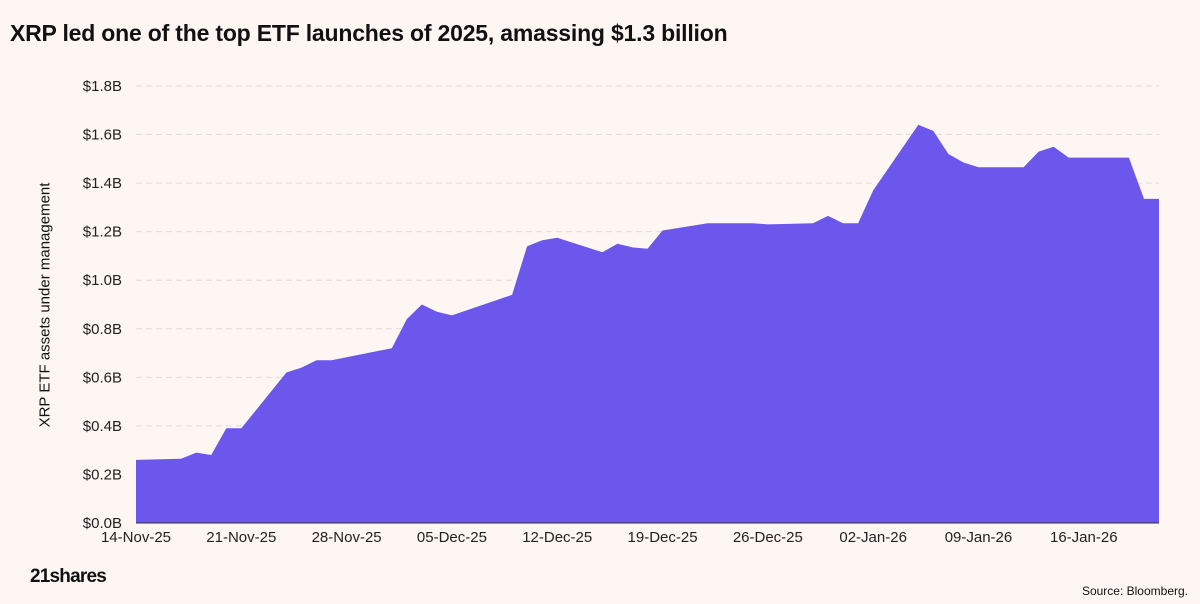 Image resolution: width=1200 pixels, height=604 pixels. I want to click on x-tick-label: 19-Dec-25, so click(663, 537).